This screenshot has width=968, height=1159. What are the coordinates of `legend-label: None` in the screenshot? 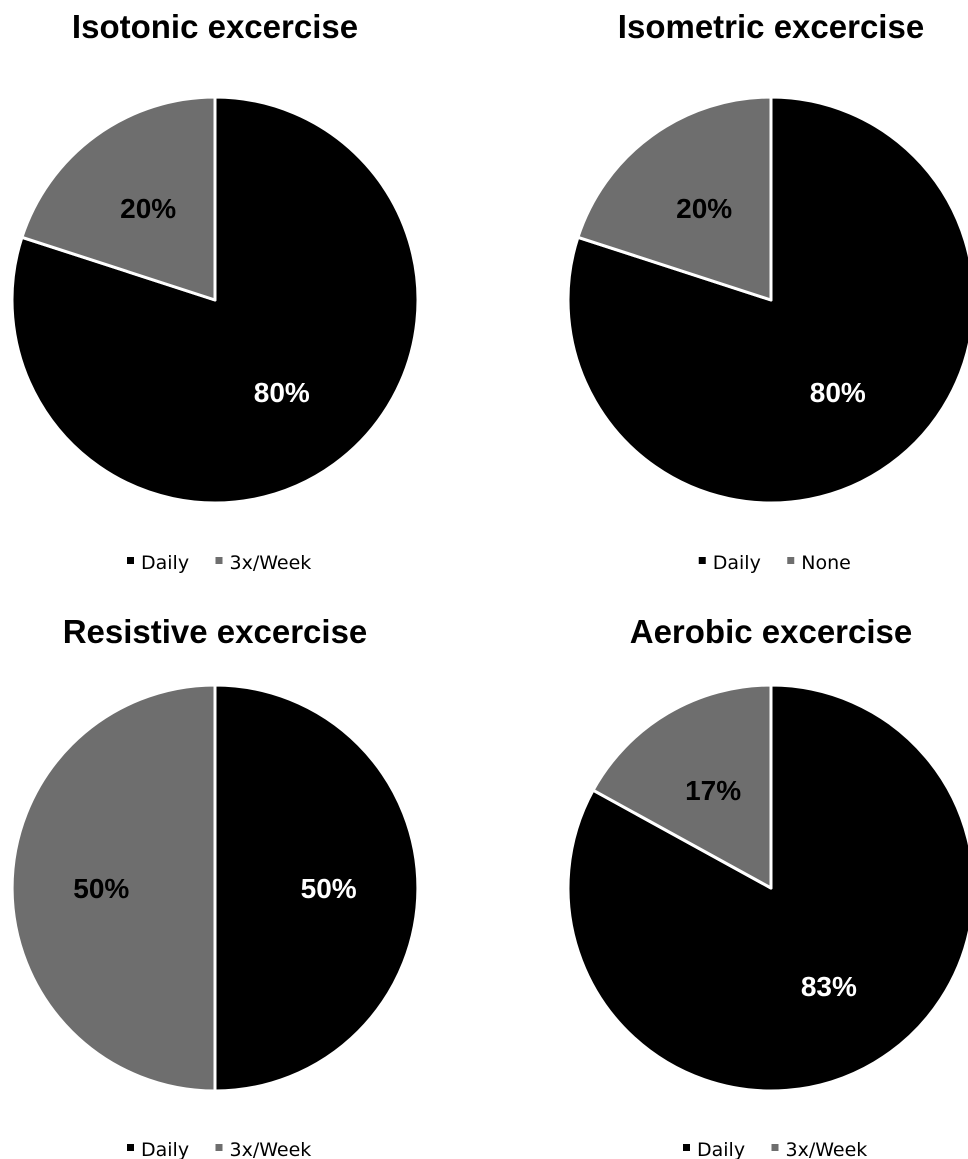 It's located at (826, 563).